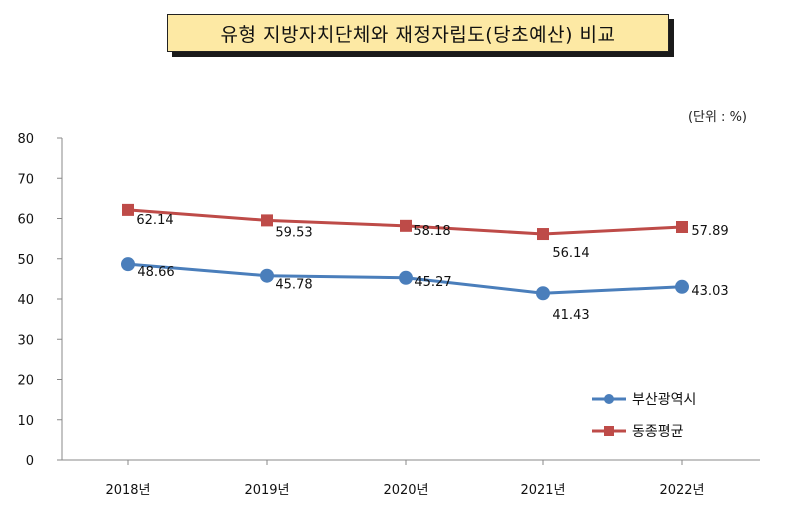  What do you see at coordinates (154, 220) in the screenshot?
I see `data-label-avg: 62.14` at bounding box center [154, 220].